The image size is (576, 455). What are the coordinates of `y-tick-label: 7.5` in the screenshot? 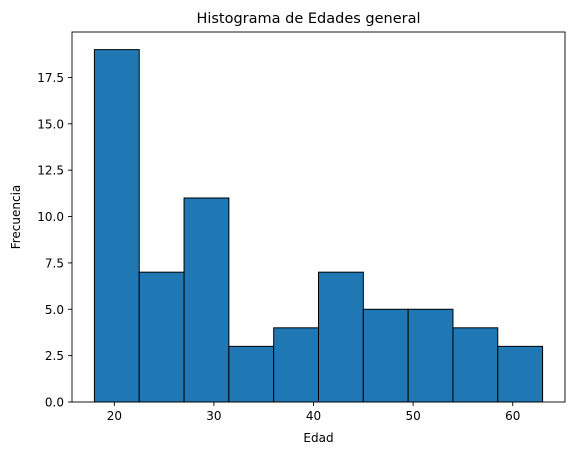 It's located at (54, 263).